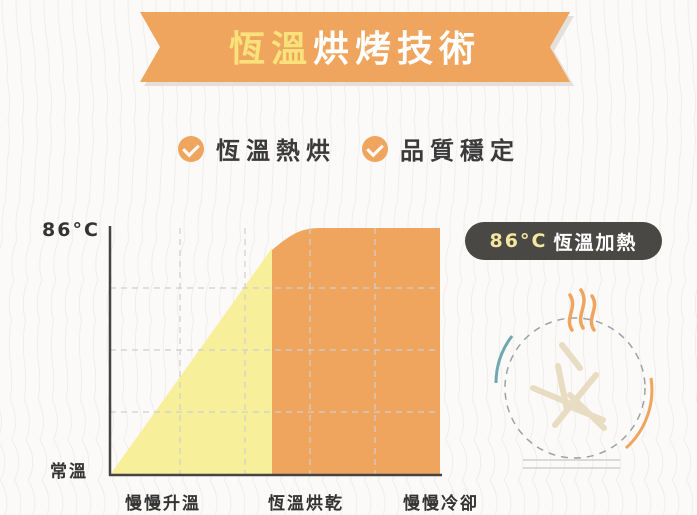 The width and height of the screenshot is (697, 515). What do you see at coordinates (441, 504) in the screenshot?
I see `stage-label: 慢慢冷卻` at bounding box center [441, 504].